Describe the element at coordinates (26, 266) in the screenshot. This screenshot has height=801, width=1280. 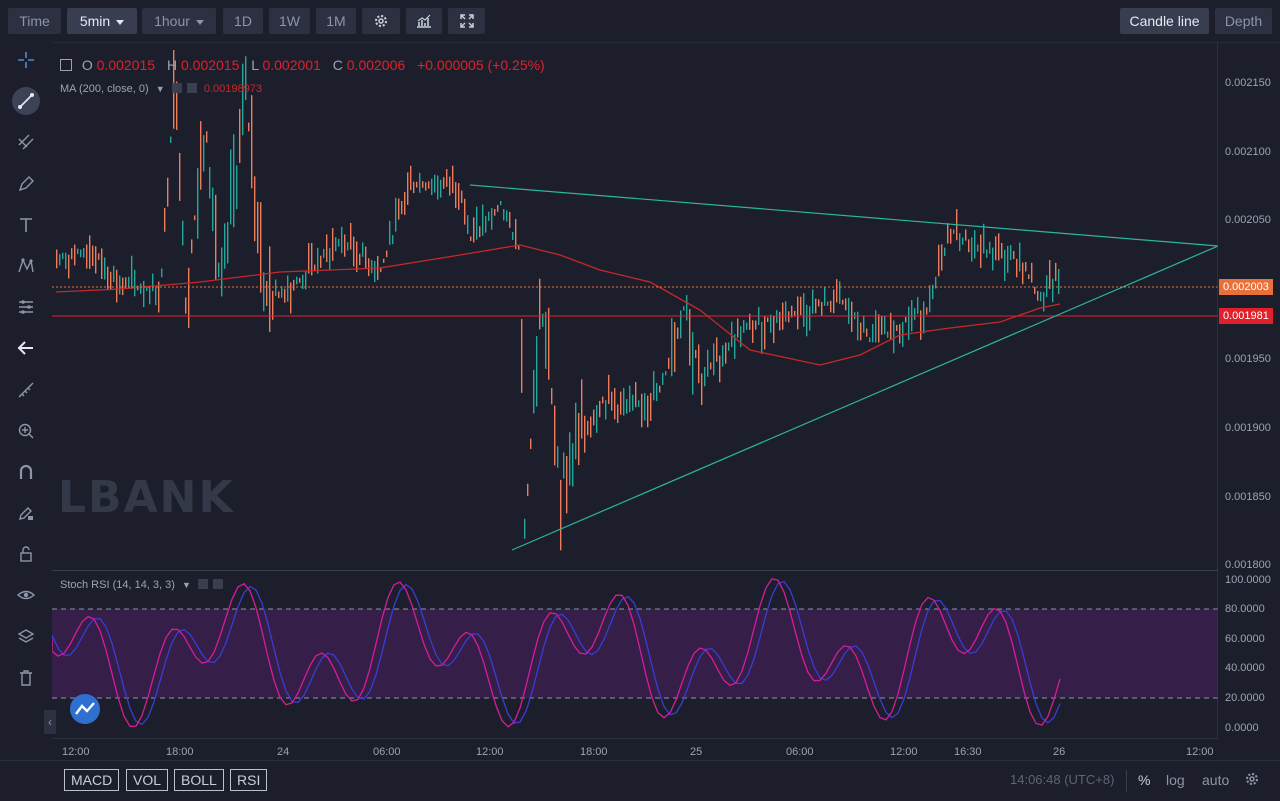
I see `pattern-icon` at that location.